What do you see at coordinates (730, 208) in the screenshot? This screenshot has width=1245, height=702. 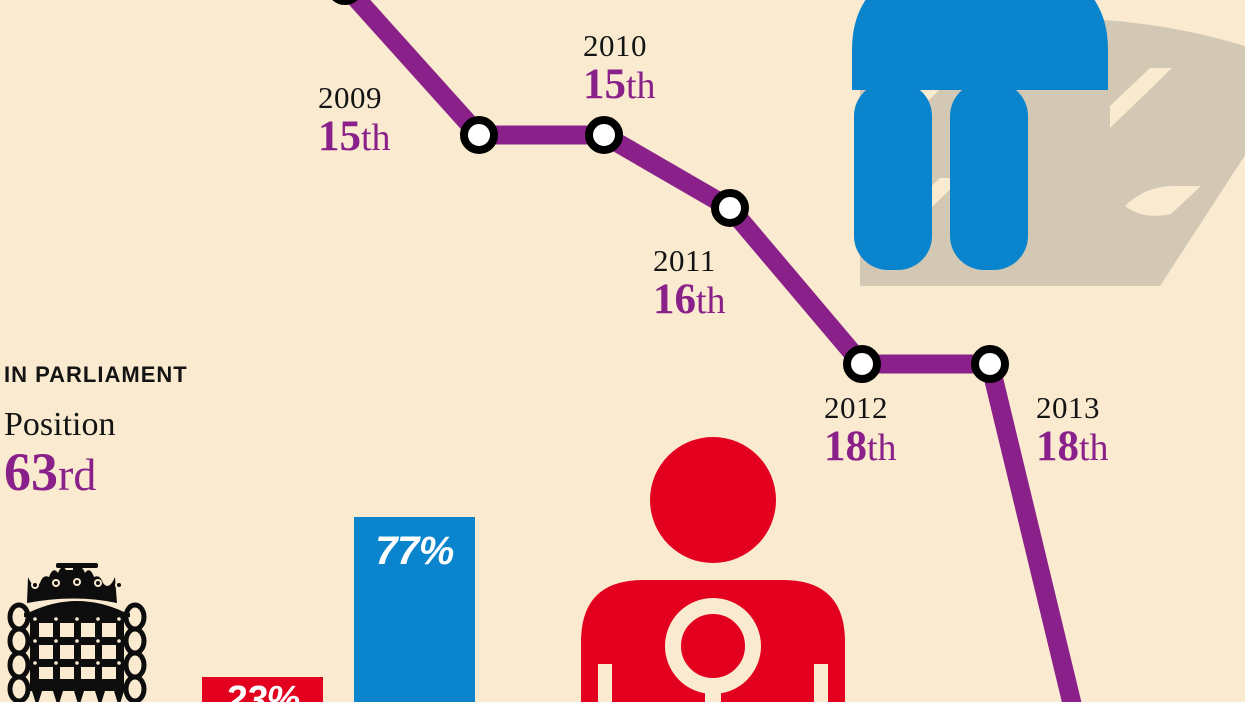 I see `node-2011` at bounding box center [730, 208].